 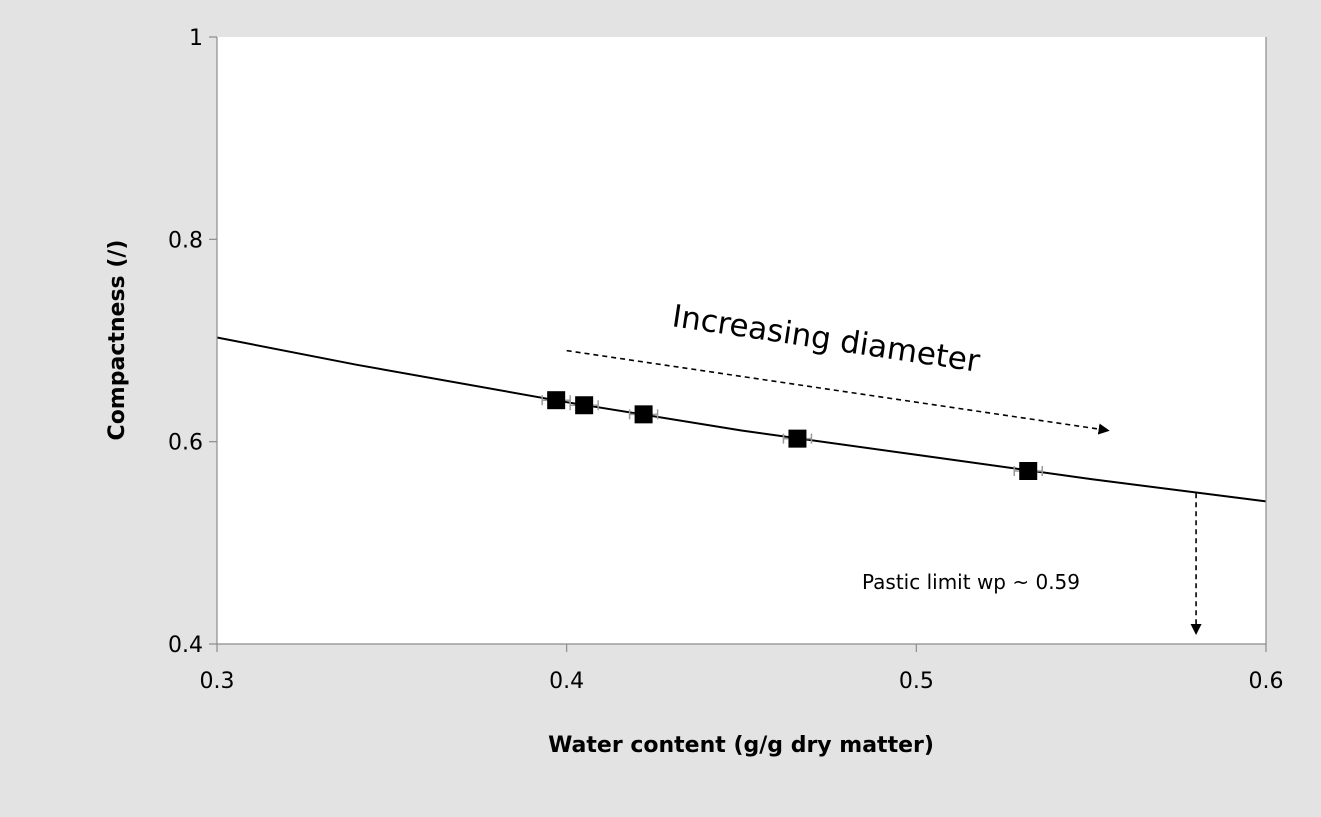 I want to click on y-ticks: 0.4 0.6 0.8 1, so click(x=192, y=342).